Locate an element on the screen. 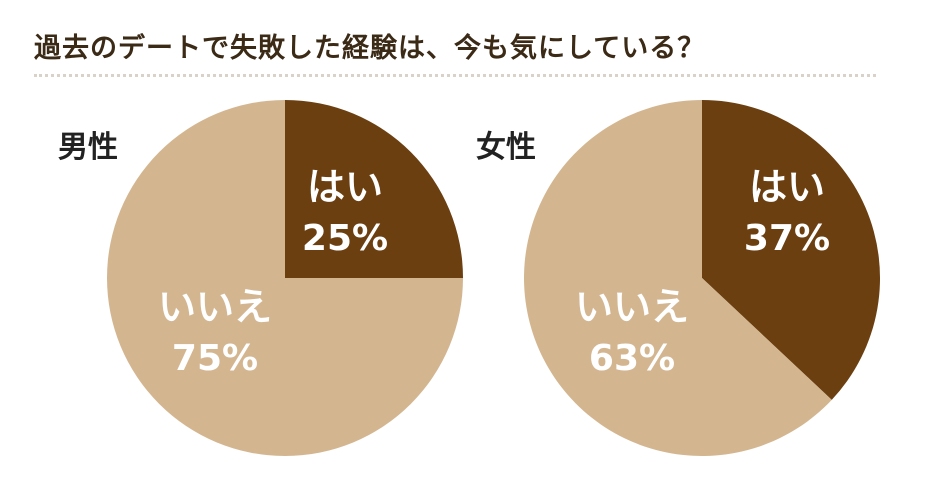 The image size is (940, 480). group-label-male: 男性 is located at coordinates (88, 147).